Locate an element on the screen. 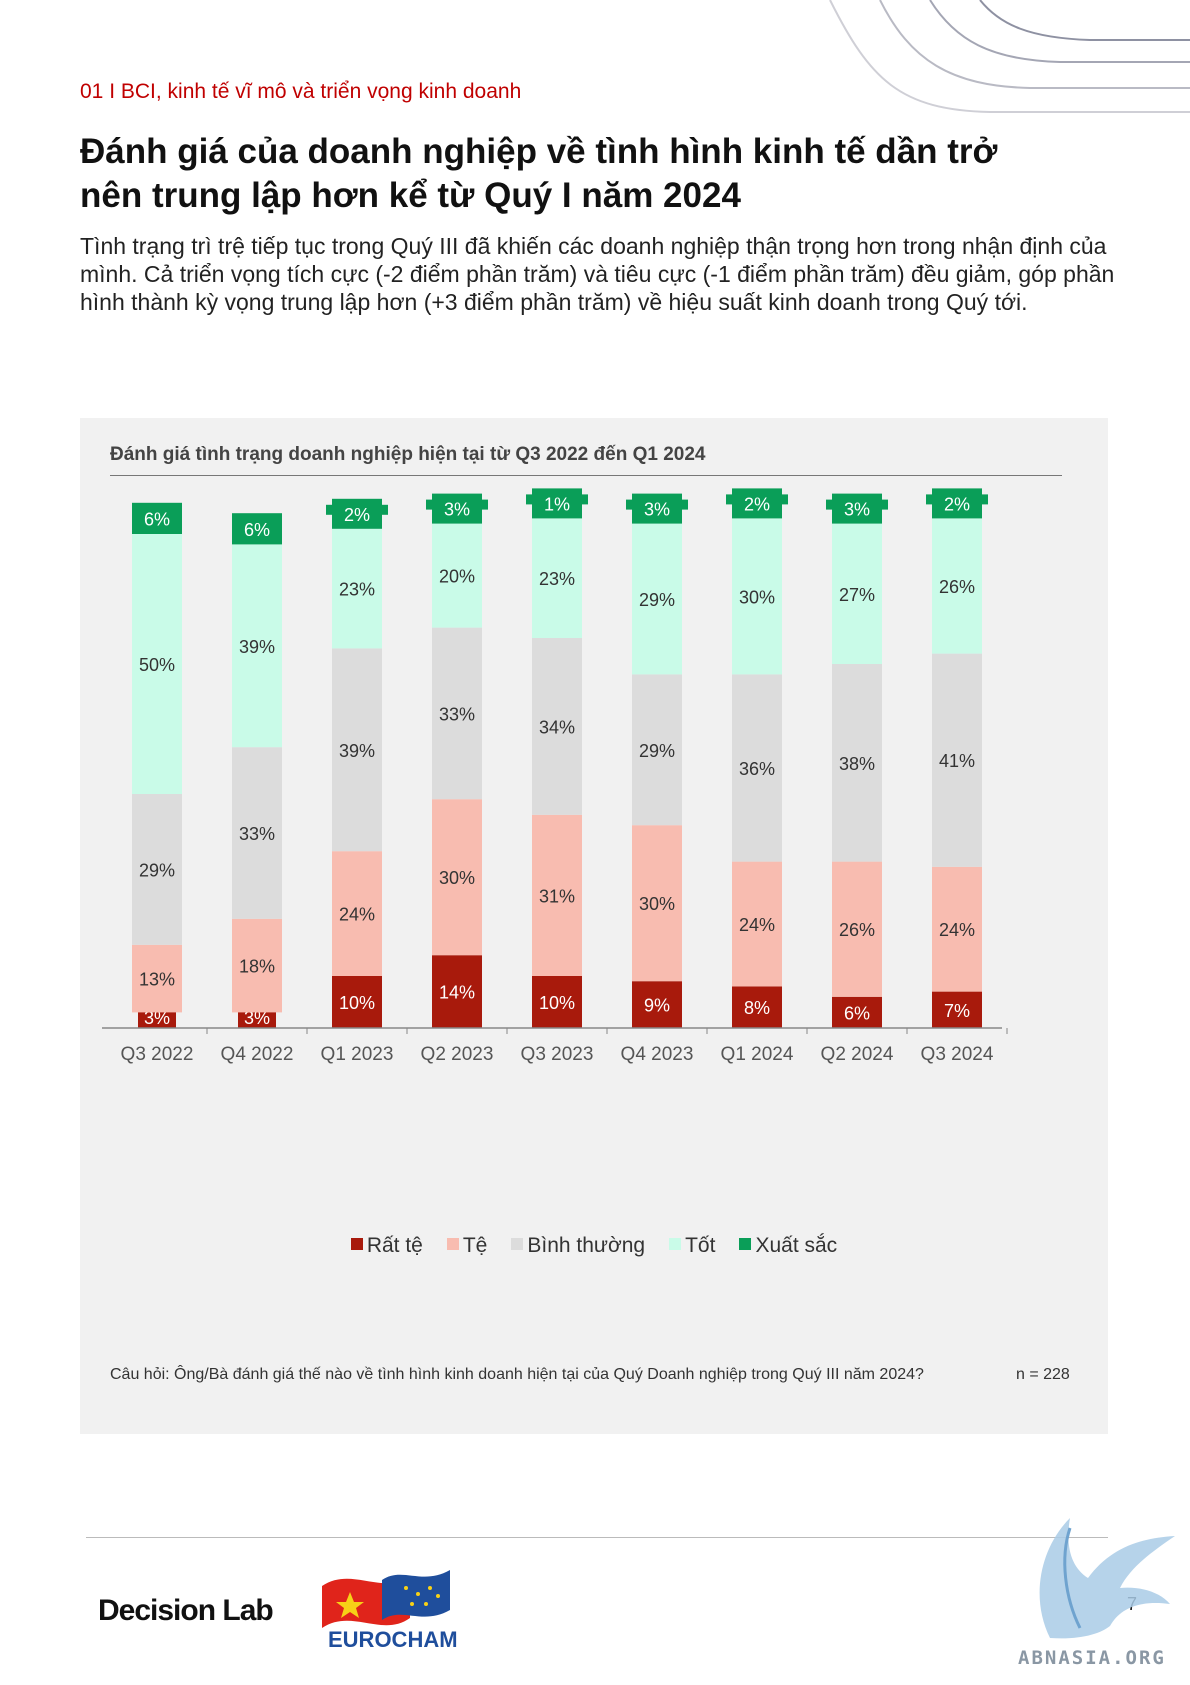 This screenshot has height=1685, width=1190. data-label: 20% is located at coordinates (457, 577).